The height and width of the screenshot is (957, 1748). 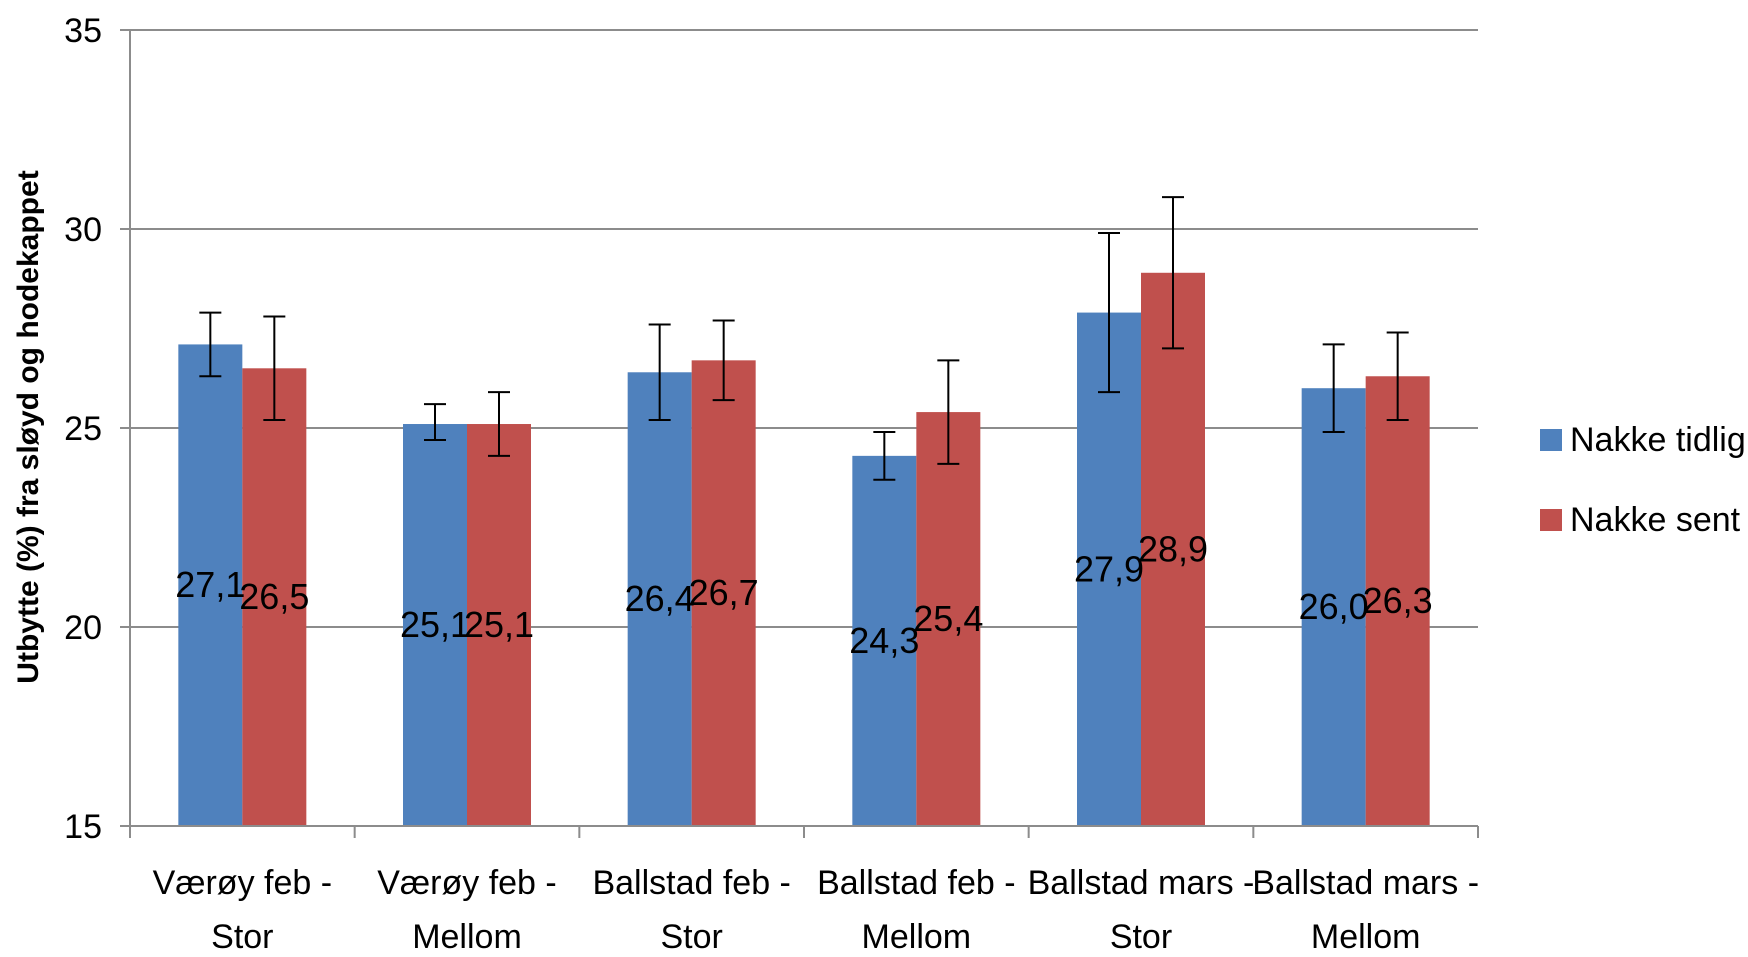 What do you see at coordinates (83, 827) in the screenshot?
I see `y-tick-label: 15` at bounding box center [83, 827].